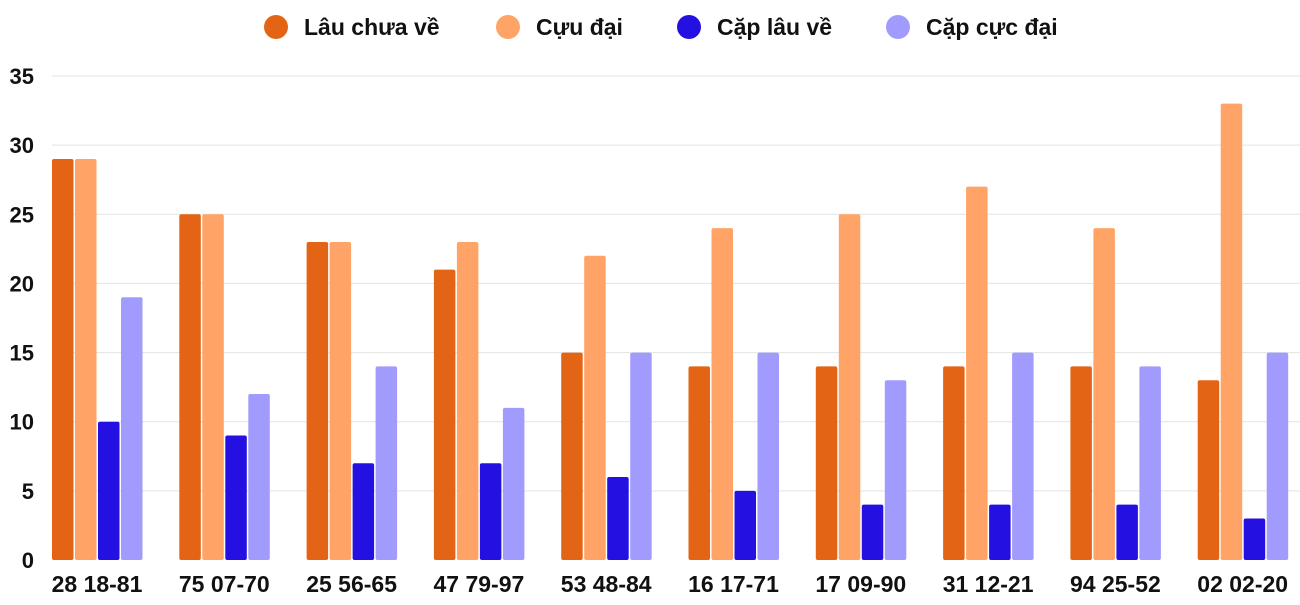  Describe the element at coordinates (22, 214) in the screenshot. I see `y-tick-label: 25` at that location.